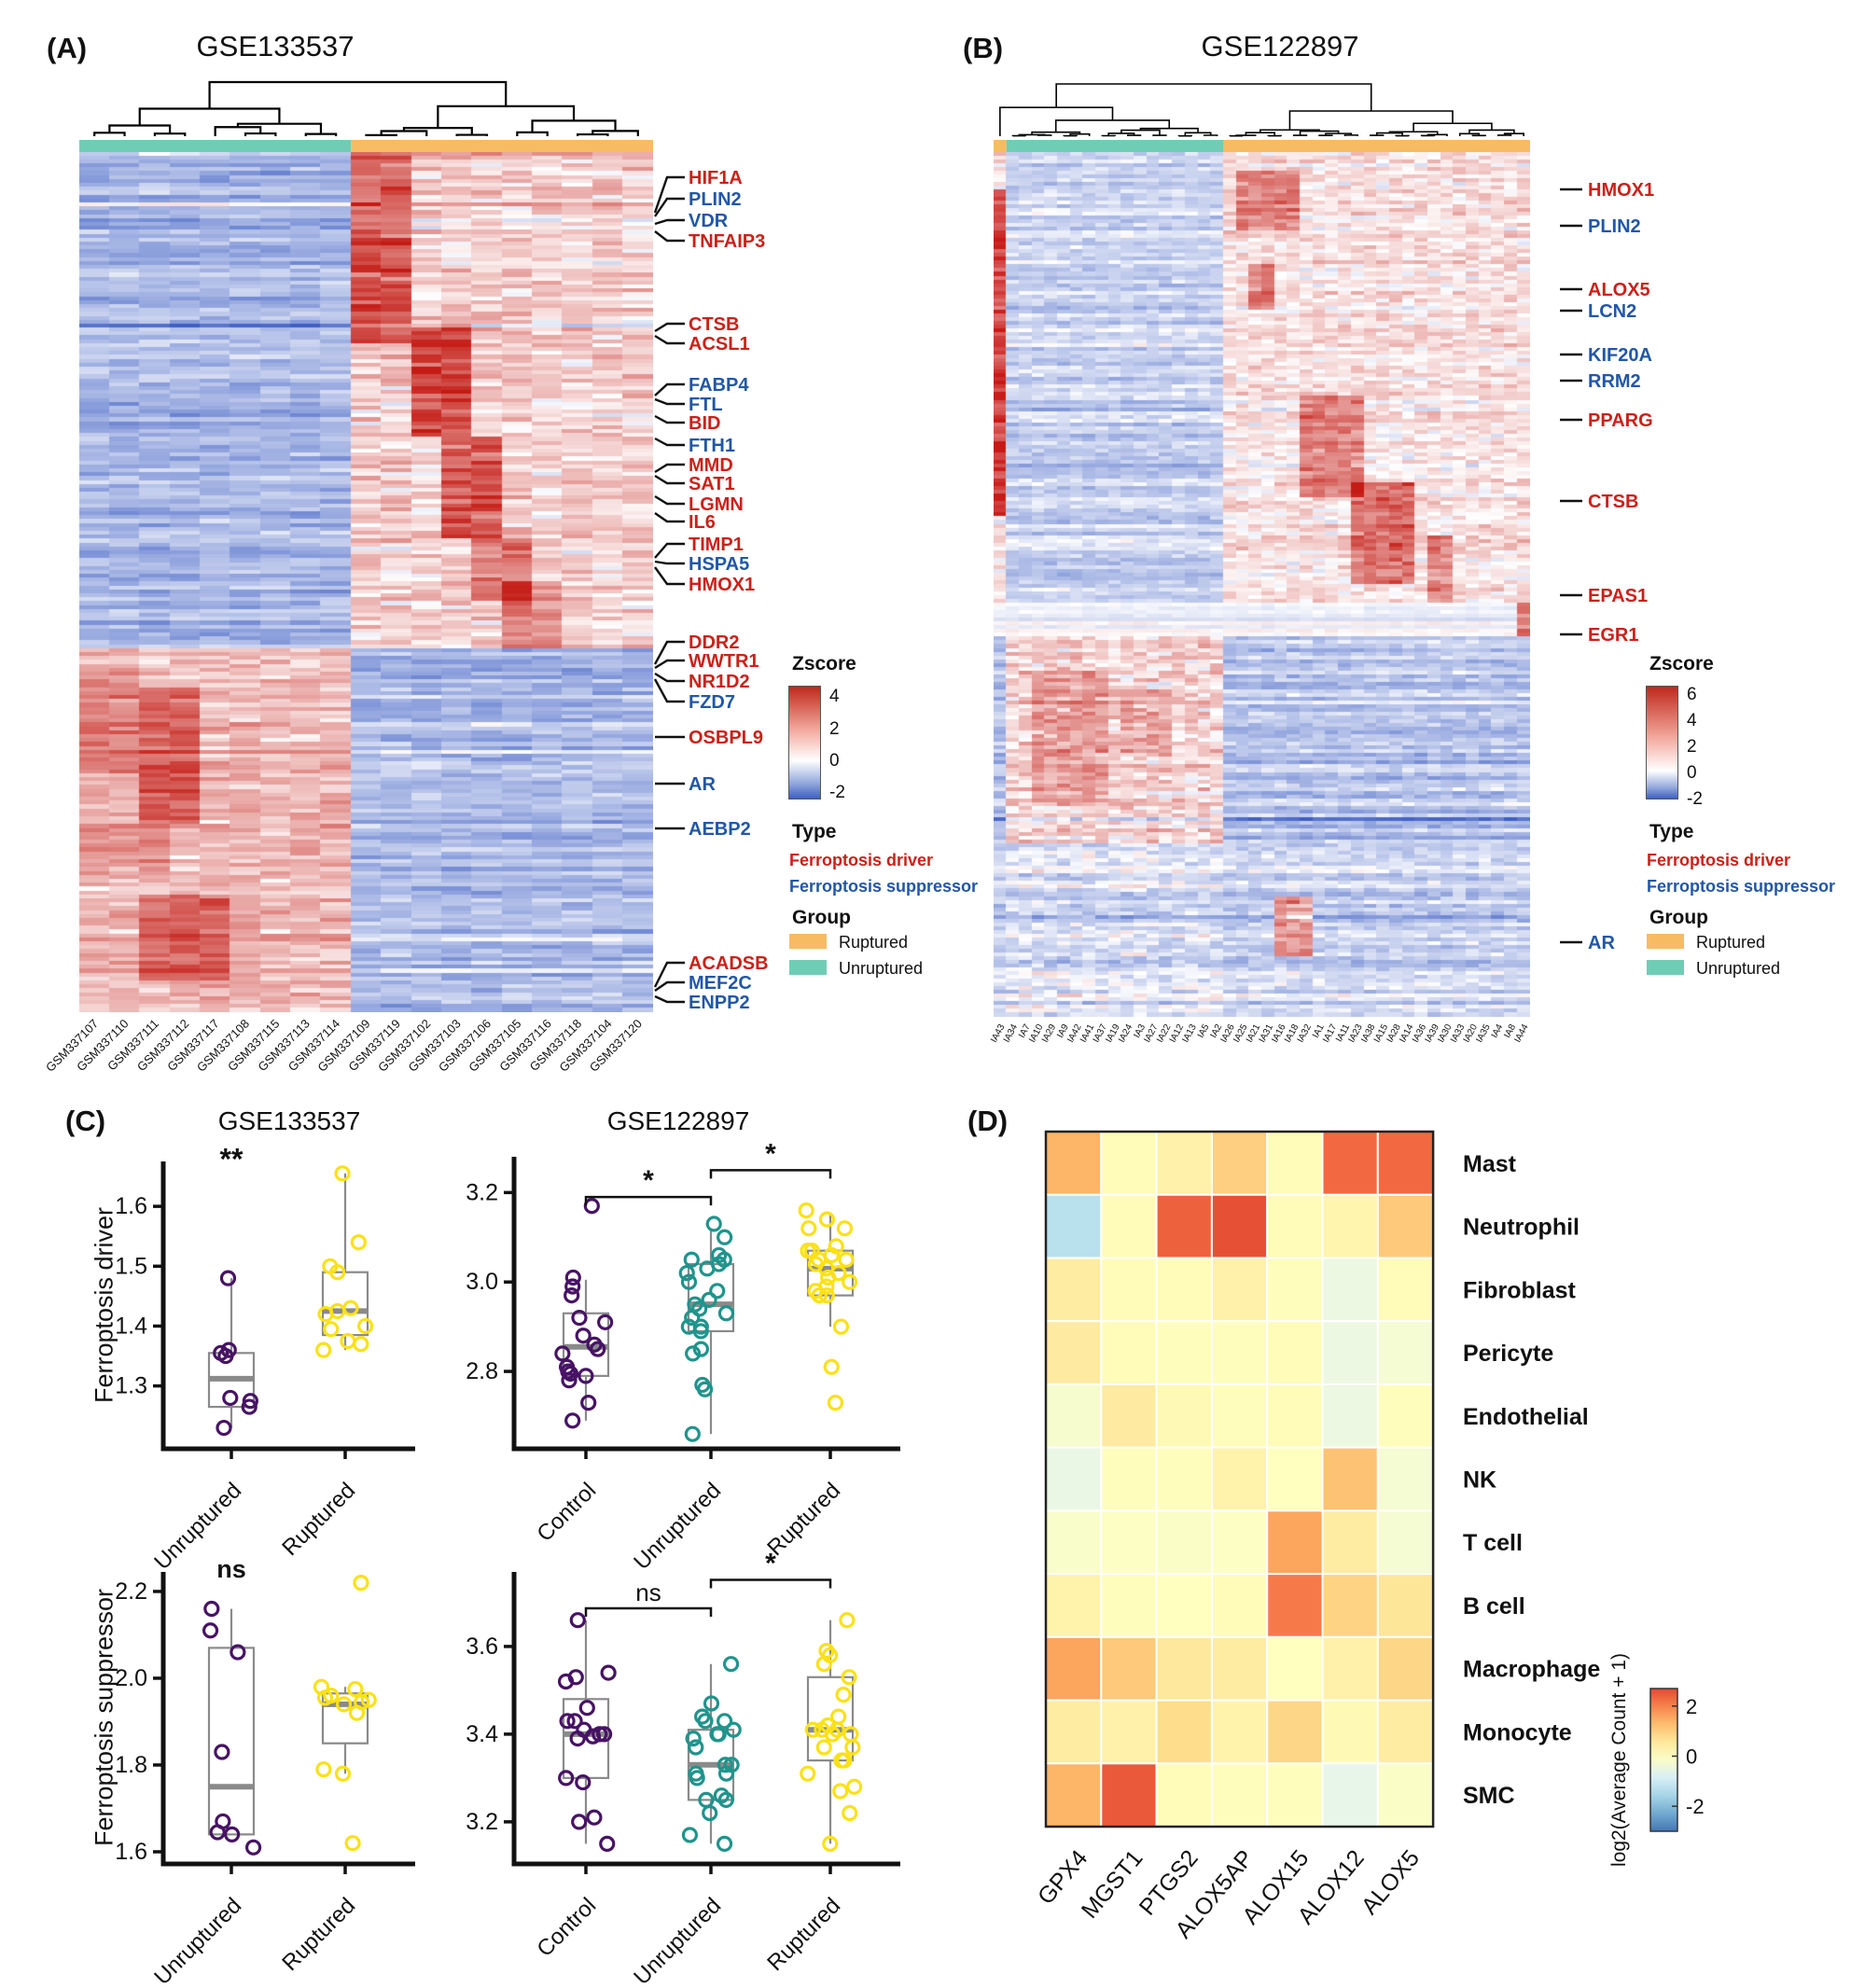 This screenshot has height=1988, width=1851. What do you see at coordinates (104, 1305) in the screenshot?
I see `ylabel-ferroptosis-driver: Ferroptosis driver` at bounding box center [104, 1305].